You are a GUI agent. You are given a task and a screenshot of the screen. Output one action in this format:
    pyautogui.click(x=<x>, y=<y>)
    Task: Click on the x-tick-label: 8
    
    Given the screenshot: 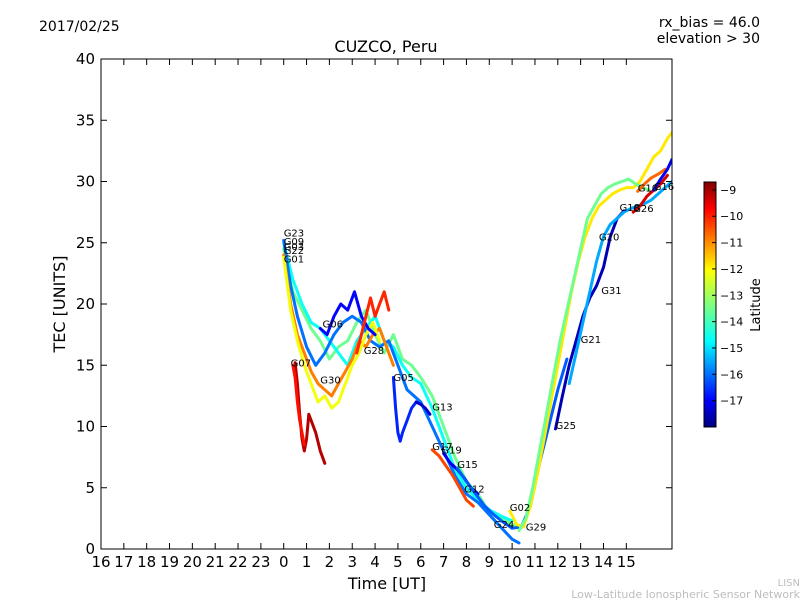 What is the action you would take?
    pyautogui.click(x=467, y=562)
    